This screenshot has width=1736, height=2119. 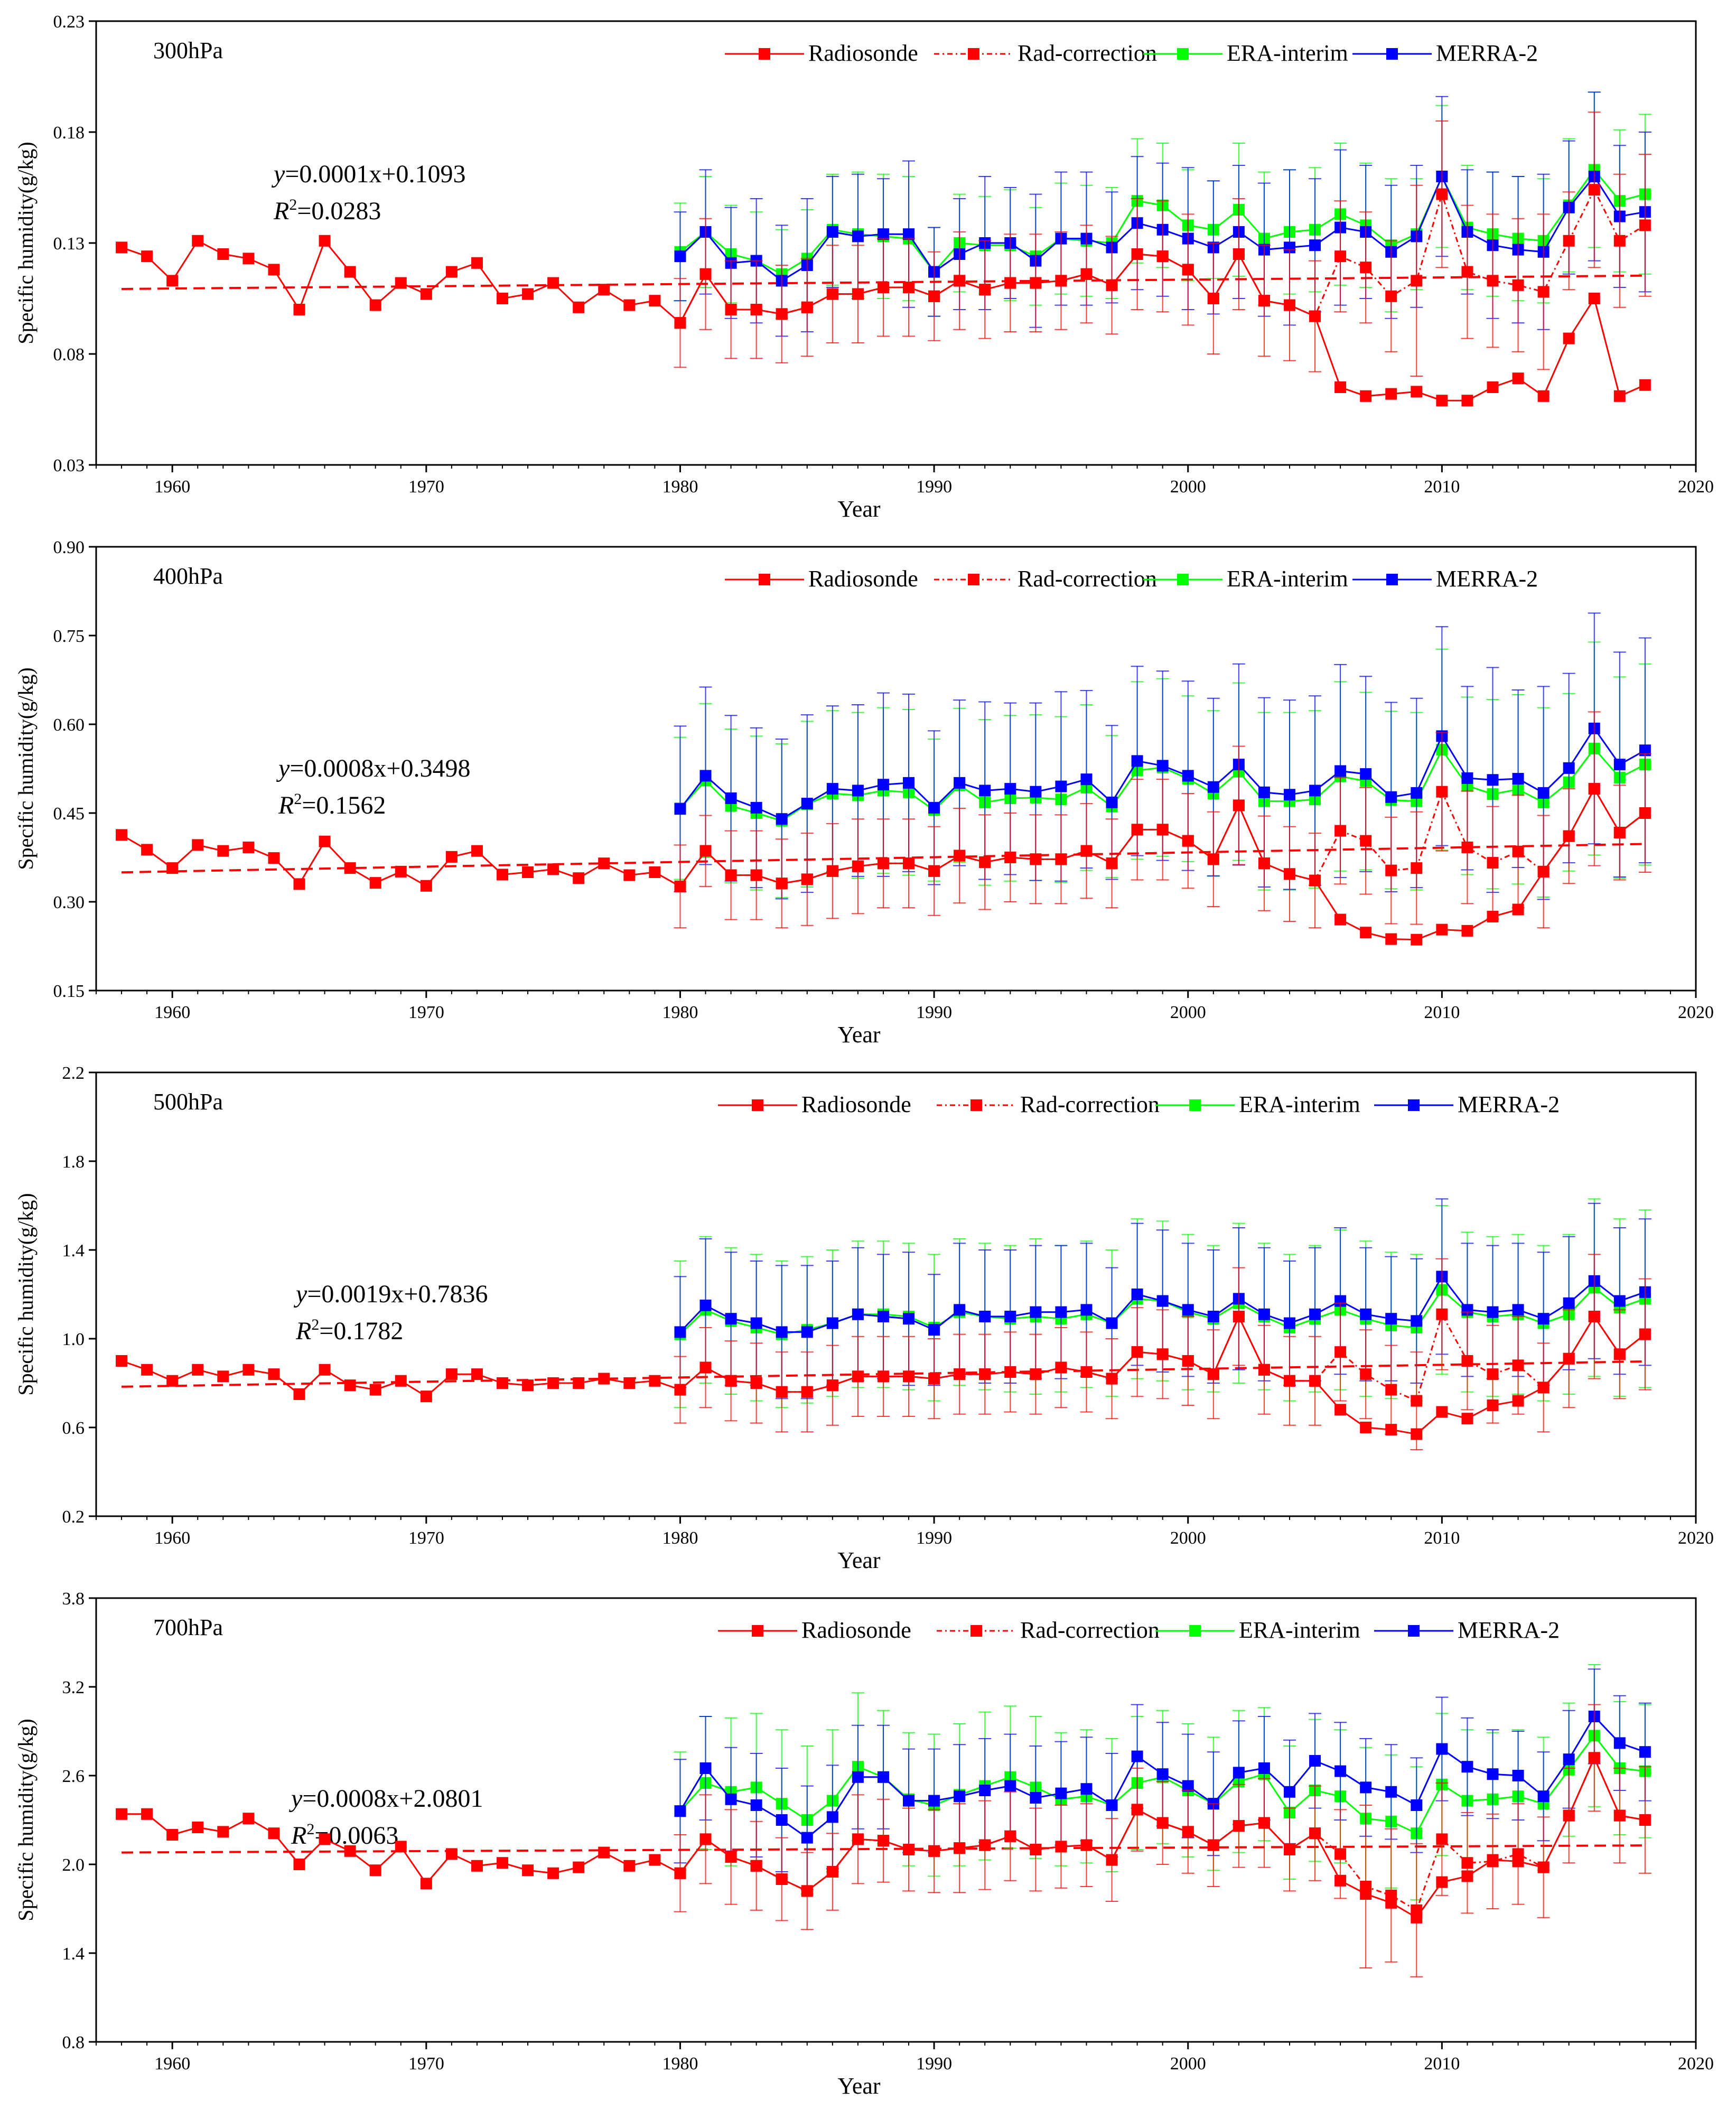 What do you see at coordinates (69, 636) in the screenshot?
I see `y-tick-label: 0.75` at bounding box center [69, 636].